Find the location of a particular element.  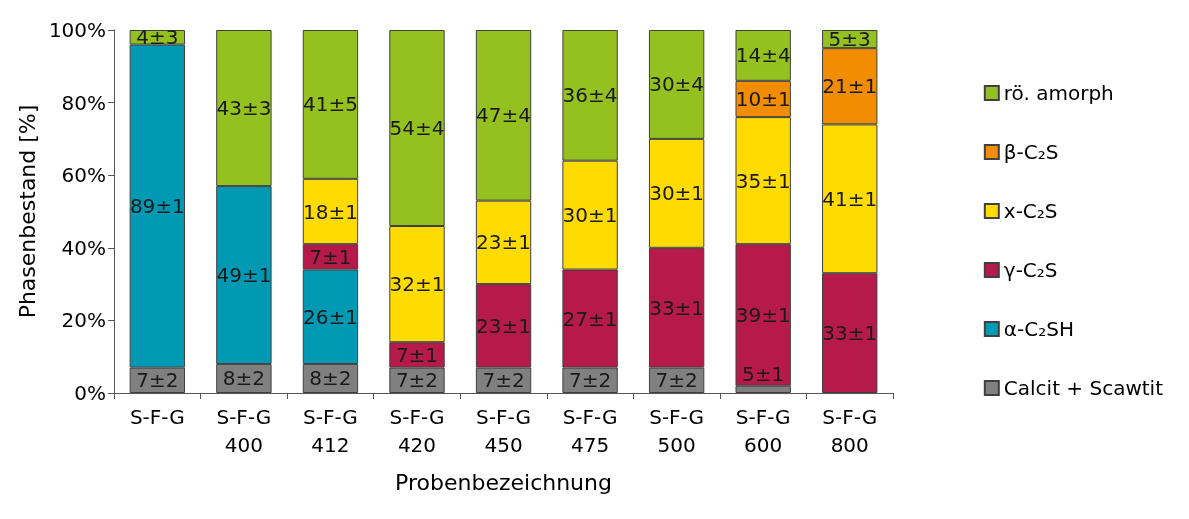

legend-label: β-C₂S is located at coordinates (1031, 152).